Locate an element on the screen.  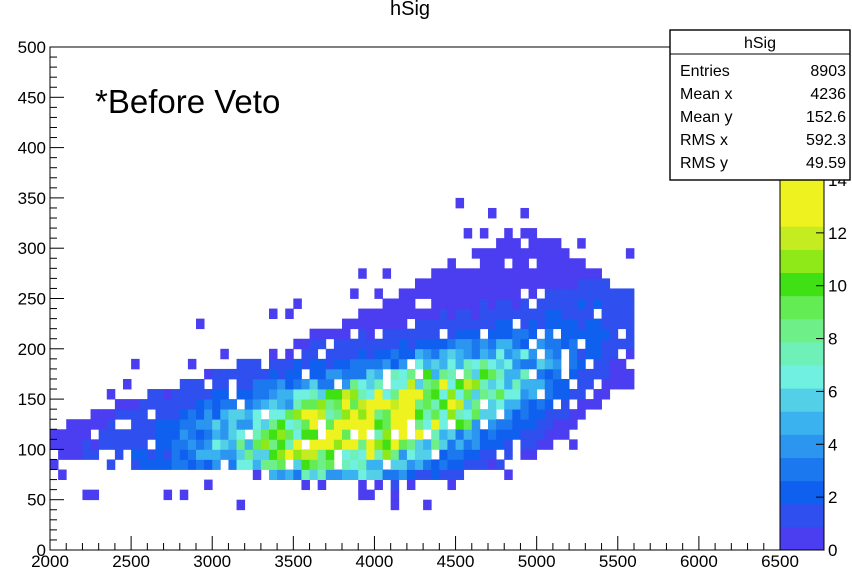
chart-title: hSig is located at coordinates (410, 10).